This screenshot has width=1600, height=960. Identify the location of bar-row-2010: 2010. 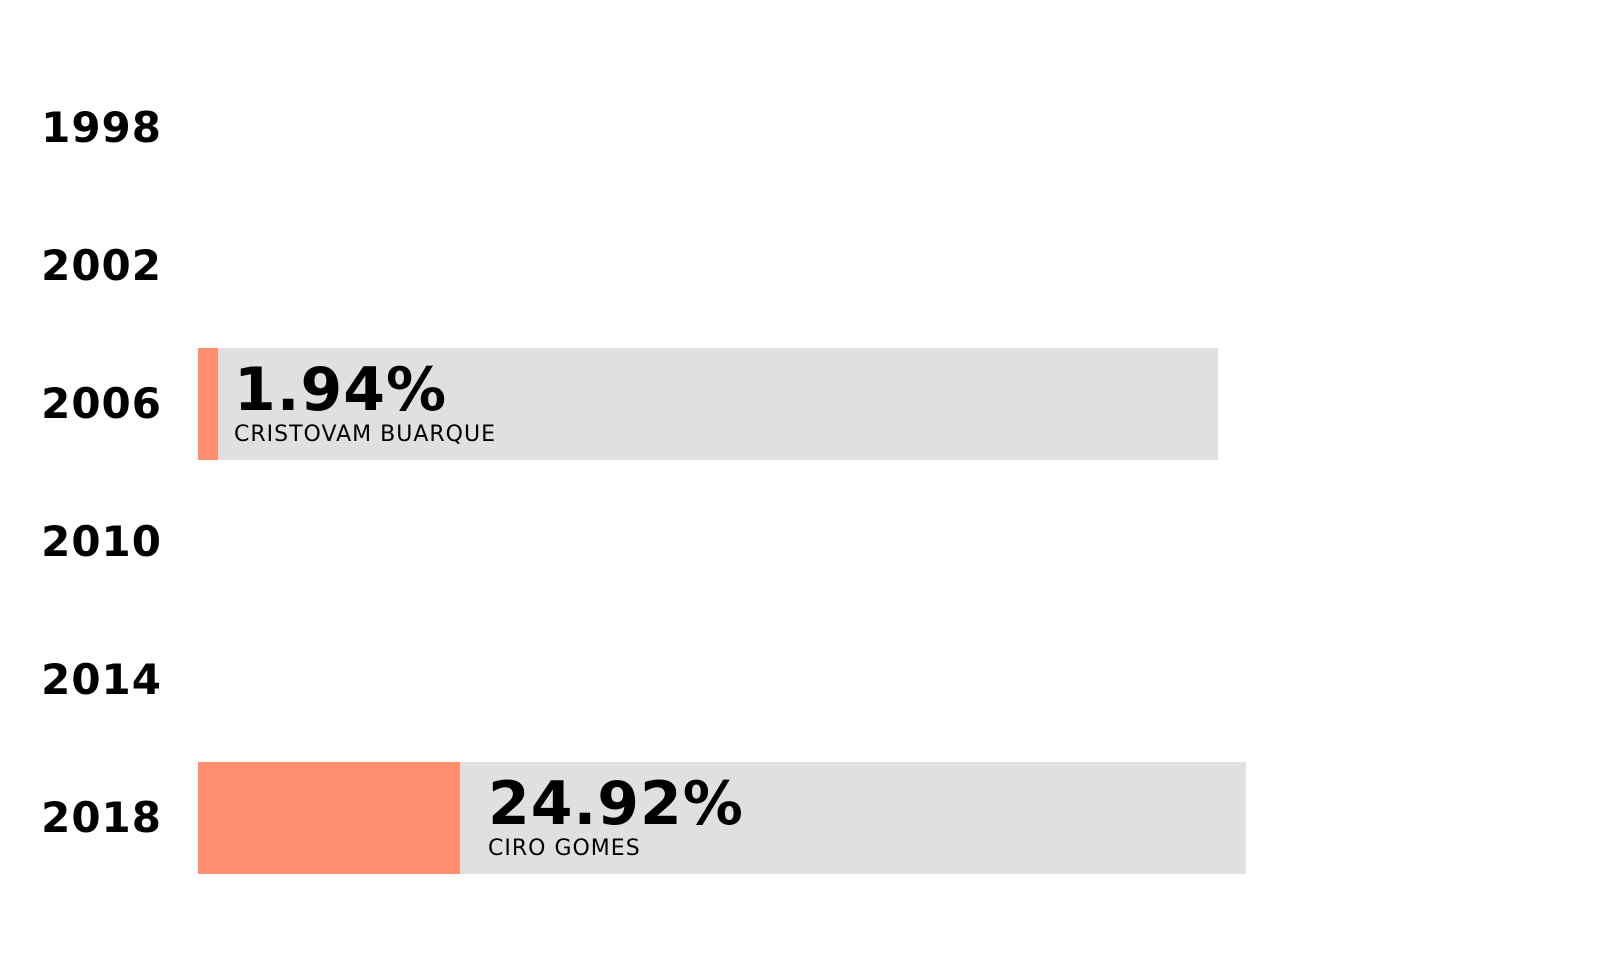
(800, 542).